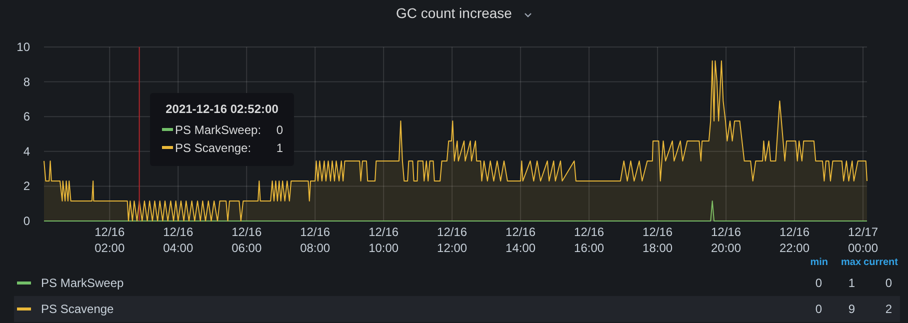 This screenshot has height=323, width=908. What do you see at coordinates (26, 151) in the screenshot?
I see `y-tick-label: 4` at bounding box center [26, 151].